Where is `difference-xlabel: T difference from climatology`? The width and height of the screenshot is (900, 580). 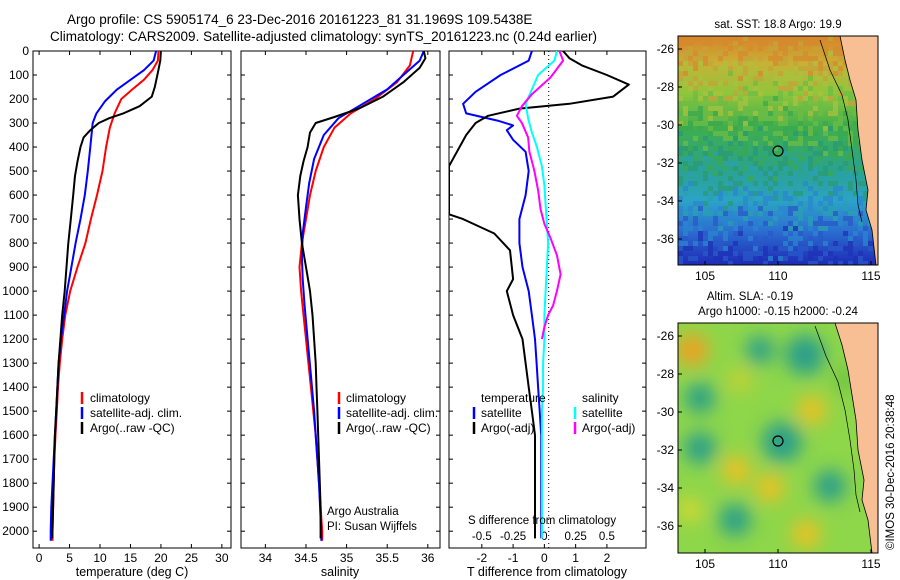
difference-xlabel: T difference from climatology is located at coordinates (547, 572).